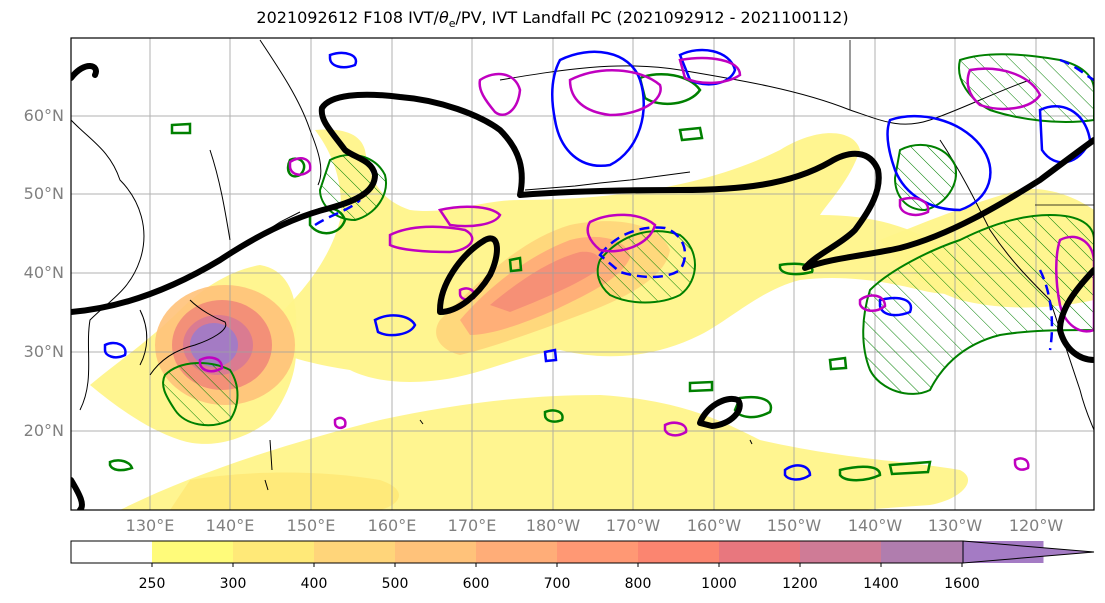 This screenshot has height=603, width=1105. What do you see at coordinates (43, 272) in the screenshot?
I see `lat-label-40n: 40°N` at bounding box center [43, 272].